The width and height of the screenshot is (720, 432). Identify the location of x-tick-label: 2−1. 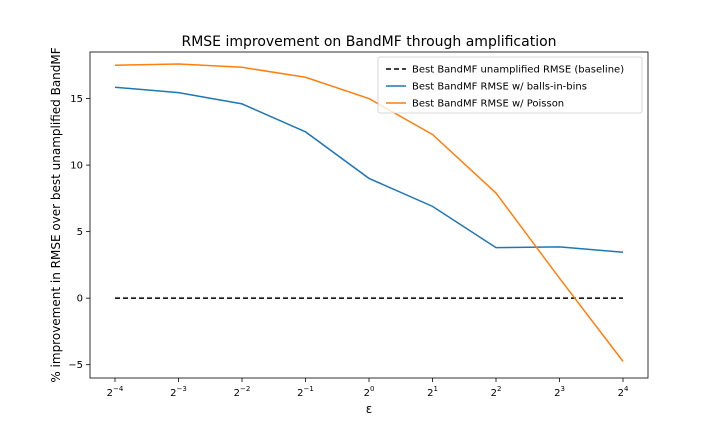
(305, 392).